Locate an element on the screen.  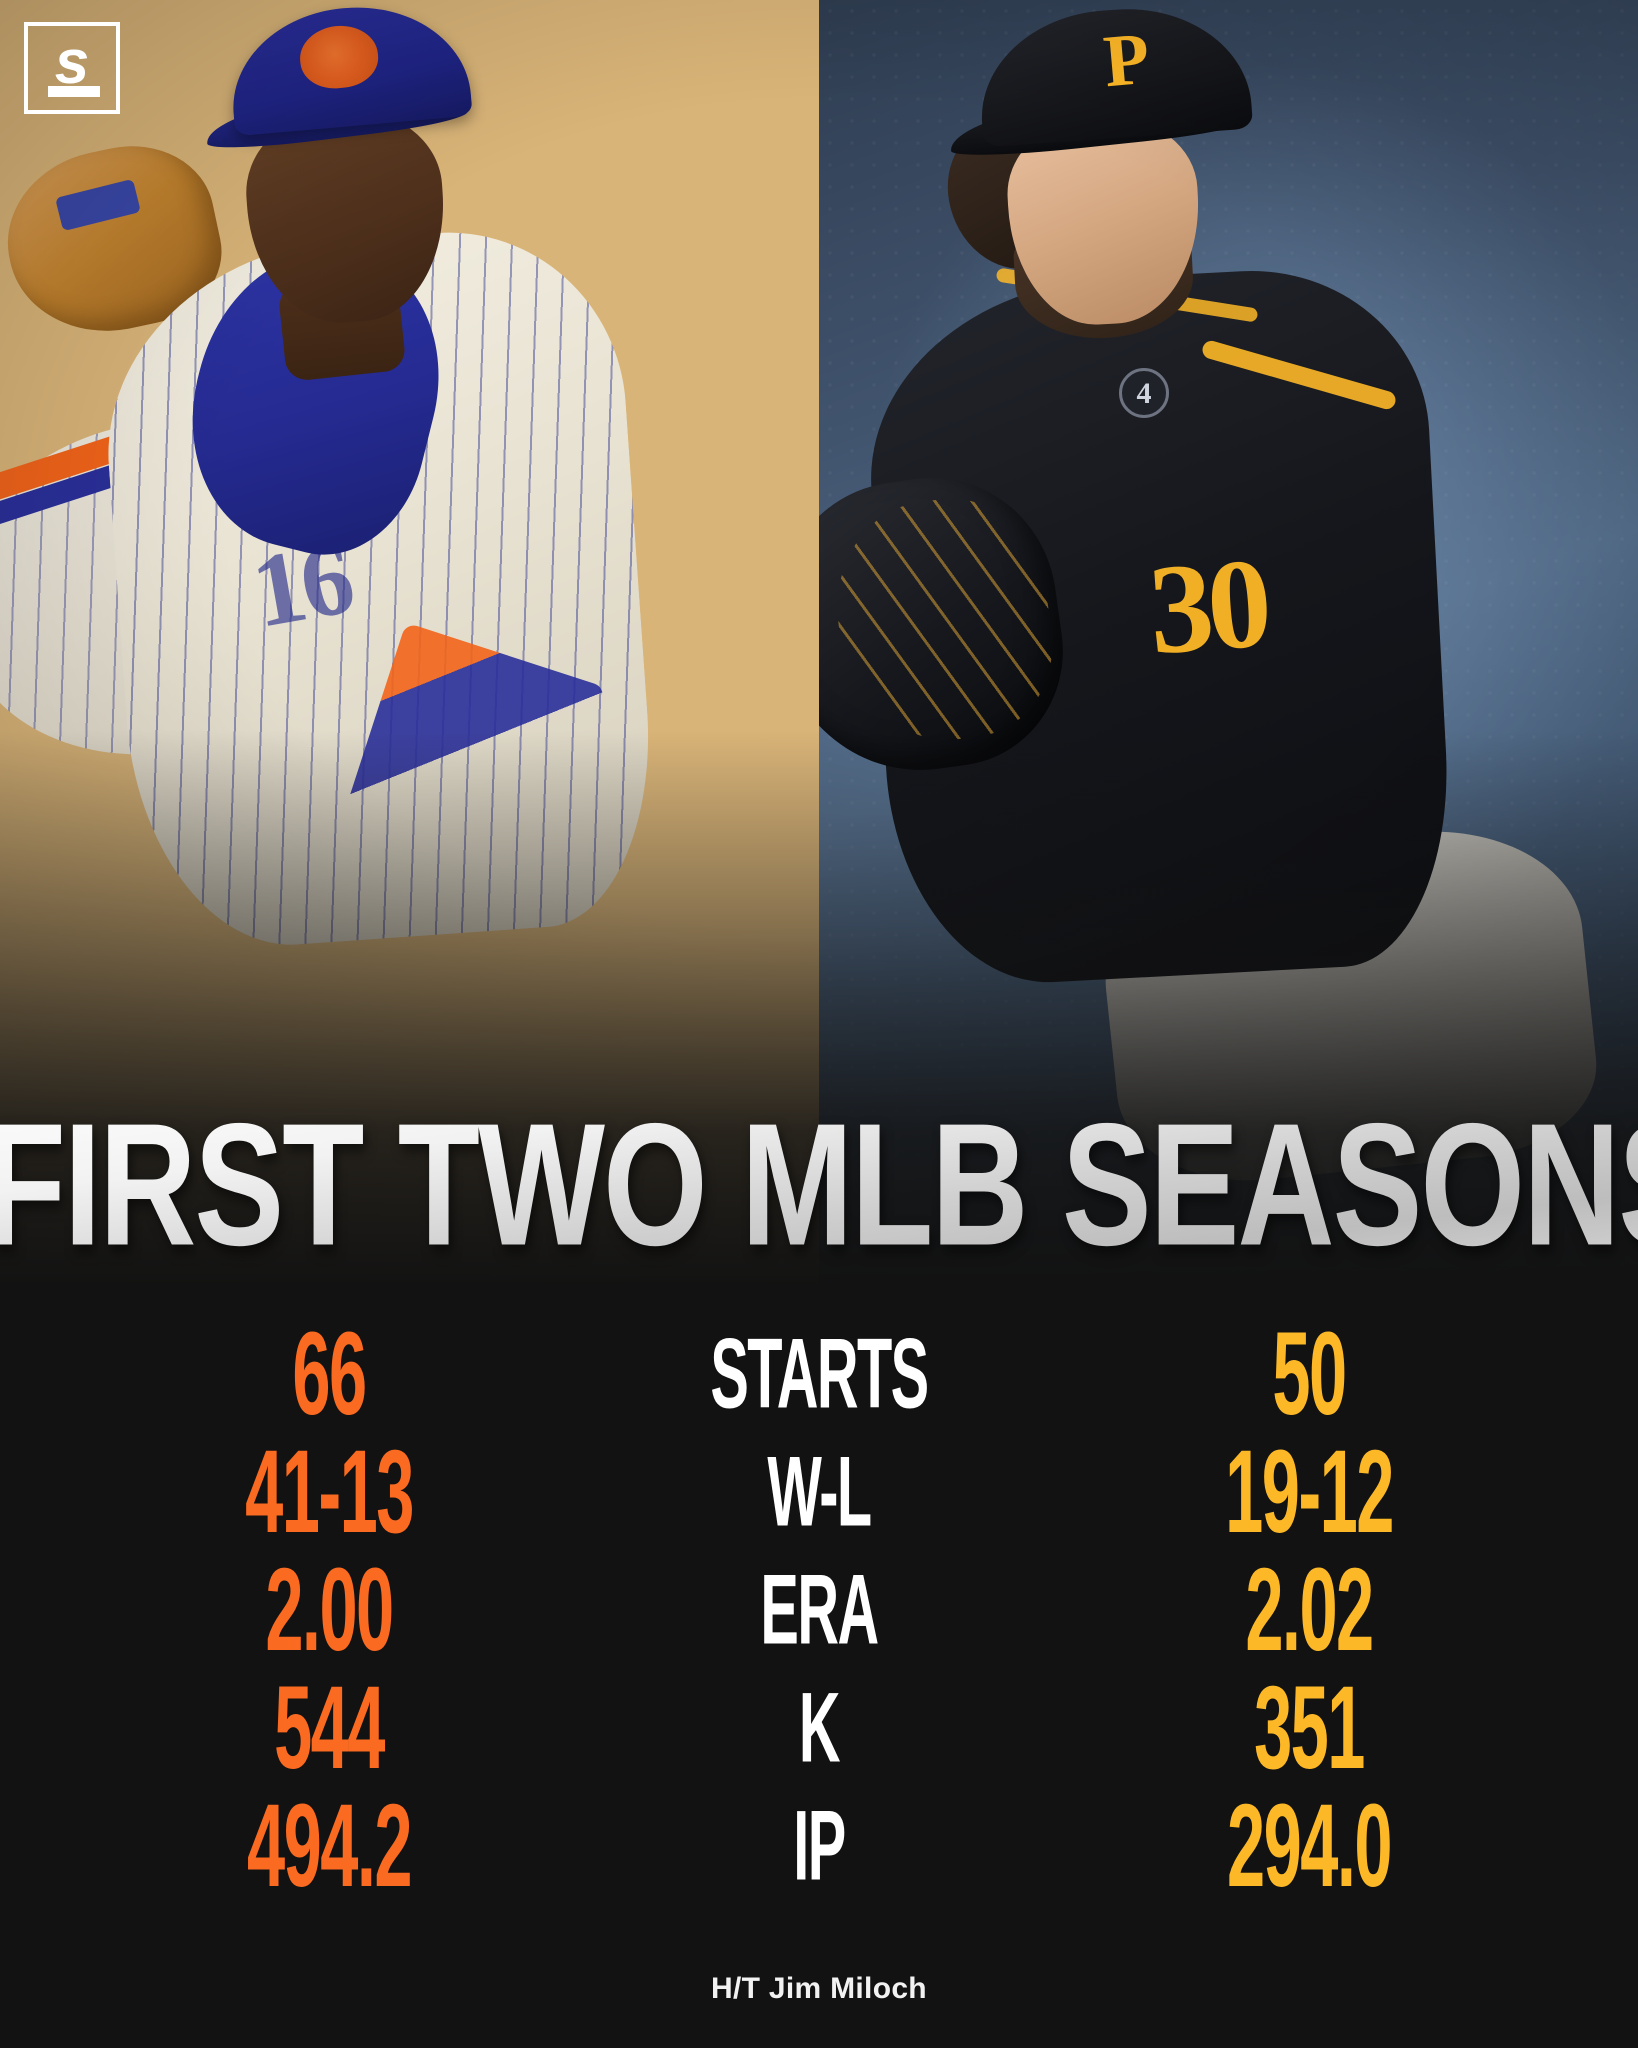
table-row: 41-13 W-L 19-12 is located at coordinates (819, 1491).